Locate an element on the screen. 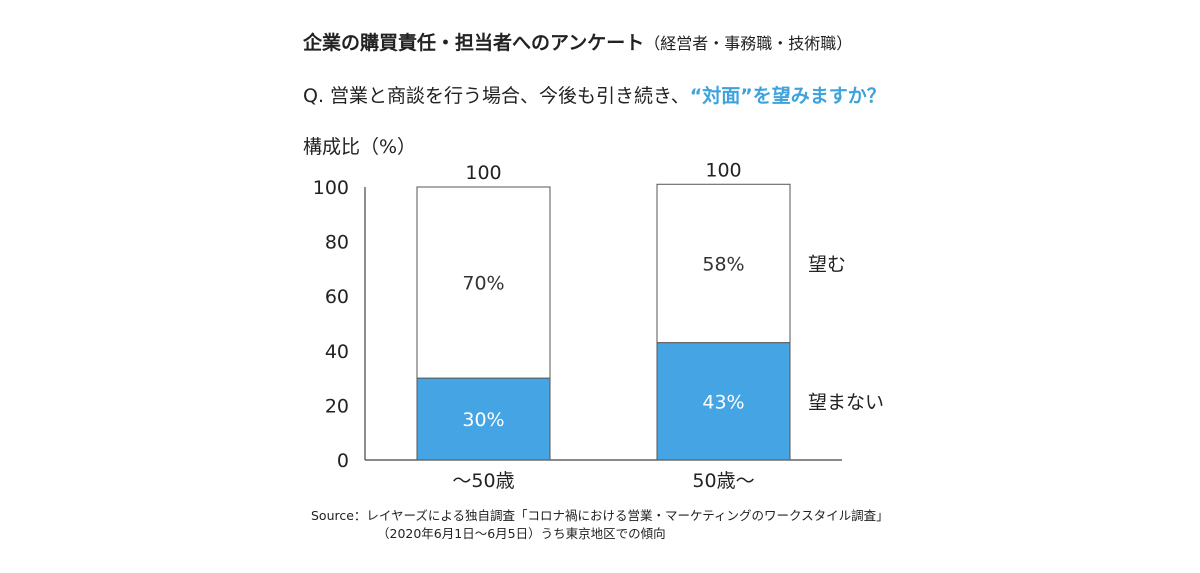 The width and height of the screenshot is (1200, 573). data-label: 43% is located at coordinates (723, 402).